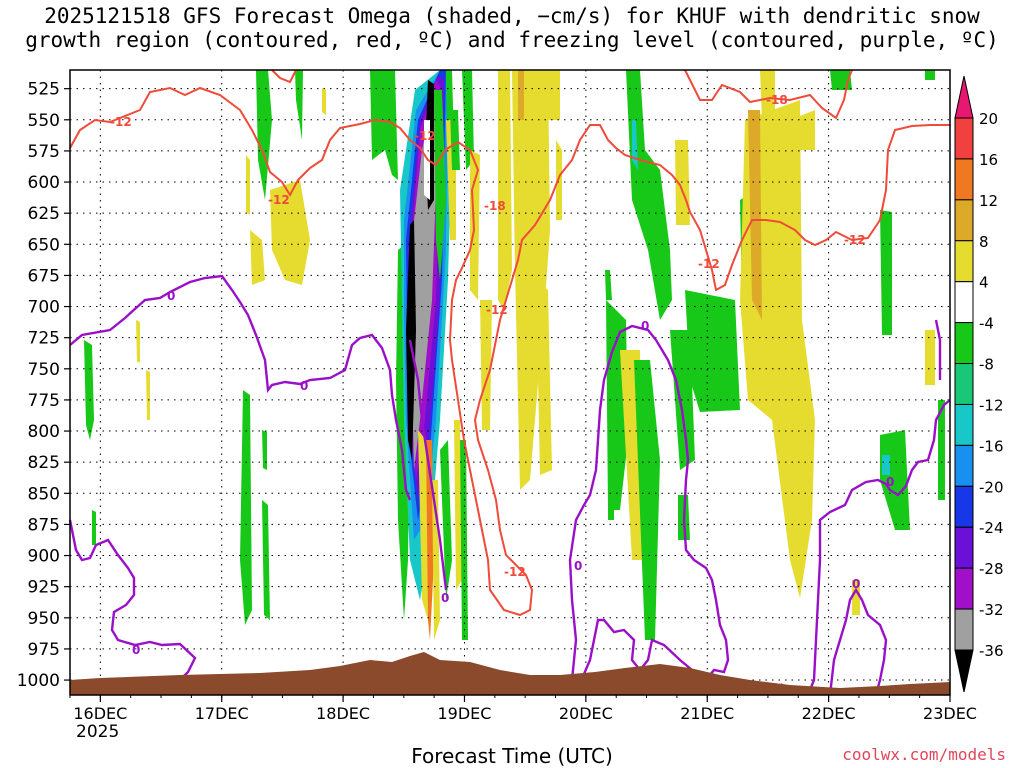  What do you see at coordinates (950, 713) in the screenshot?
I see `x-tick-label: 23DEC` at bounding box center [950, 713].